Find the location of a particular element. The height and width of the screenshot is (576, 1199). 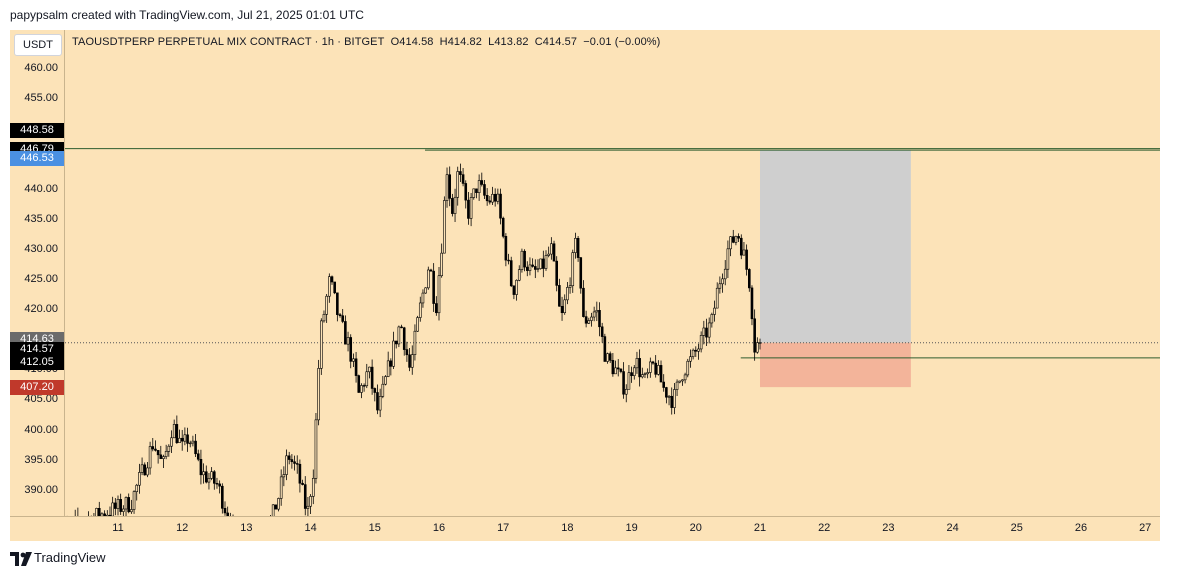

x-tick-label: 24 is located at coordinates (952, 528).